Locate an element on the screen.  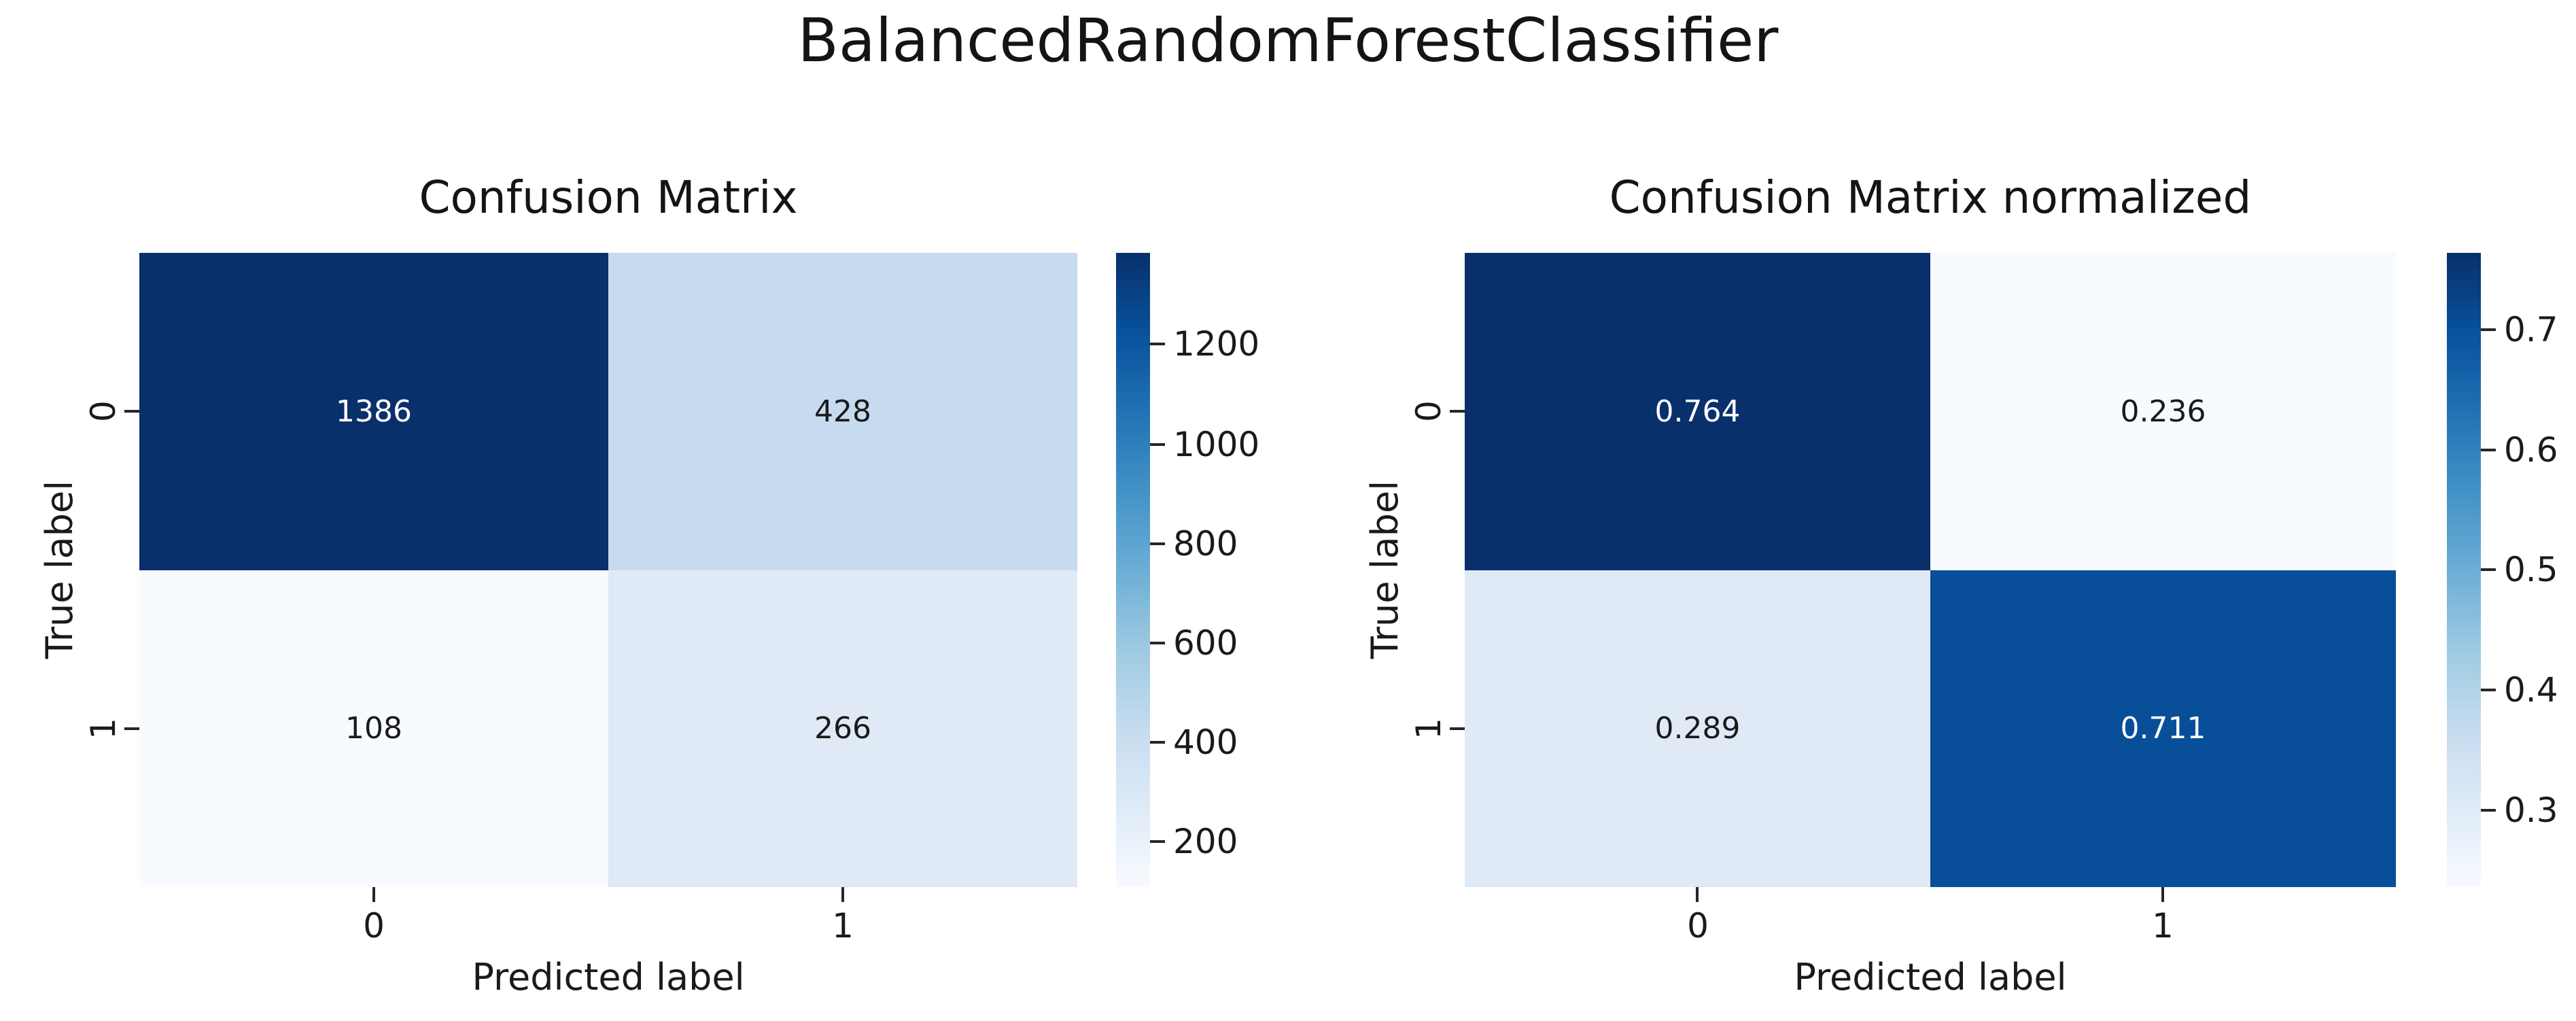
left-colorbar-tick-label-1200: 1200 is located at coordinates (1216, 344).